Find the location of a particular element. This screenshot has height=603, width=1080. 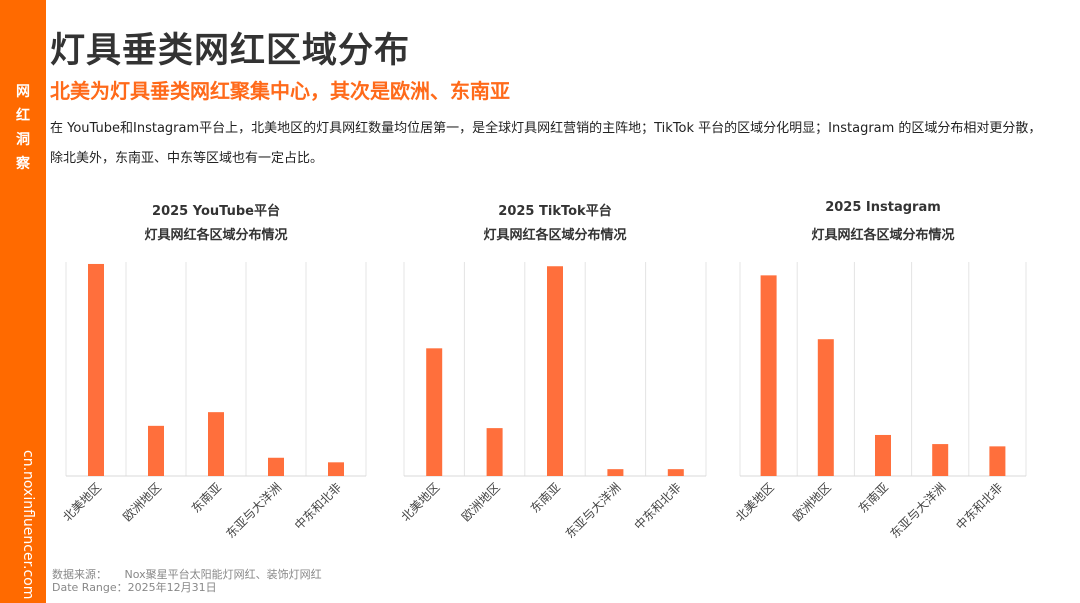

sidebar-char: 红 is located at coordinates (23, 116).